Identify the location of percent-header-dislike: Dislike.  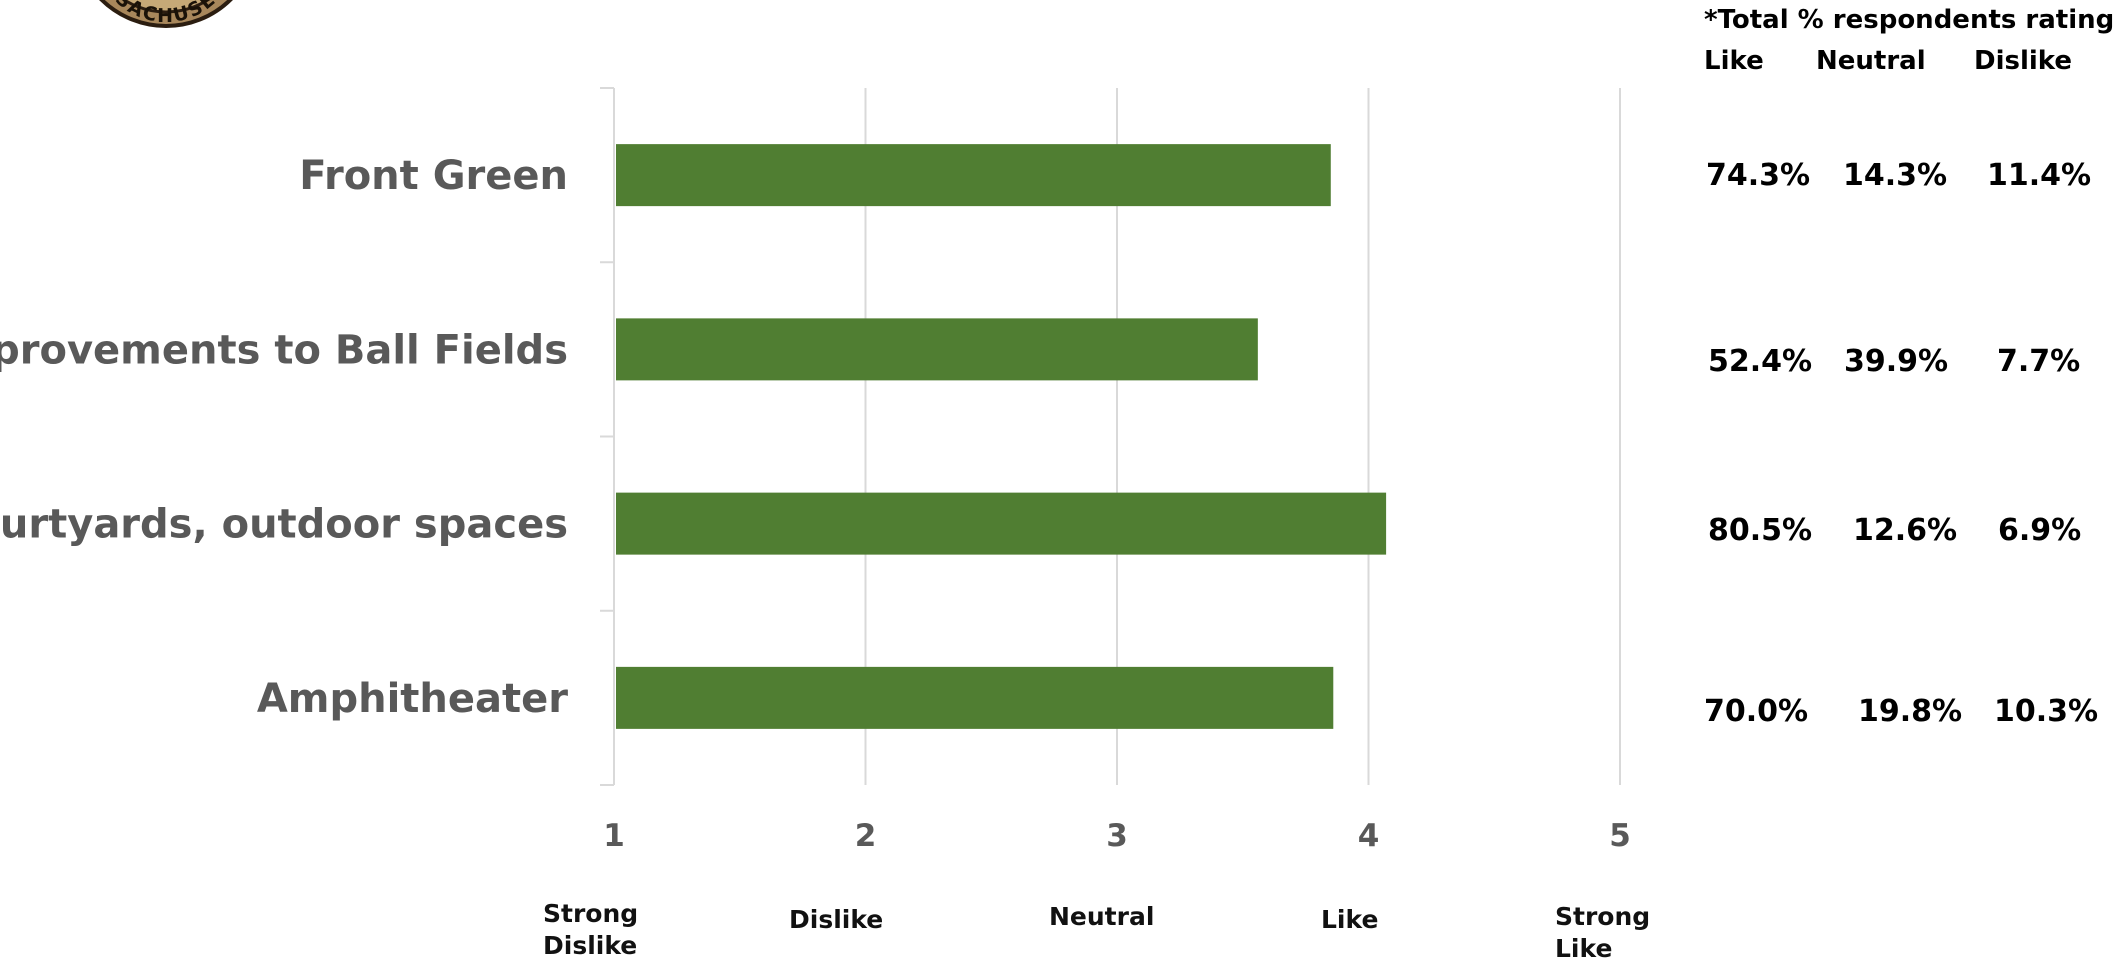
(2023, 61).